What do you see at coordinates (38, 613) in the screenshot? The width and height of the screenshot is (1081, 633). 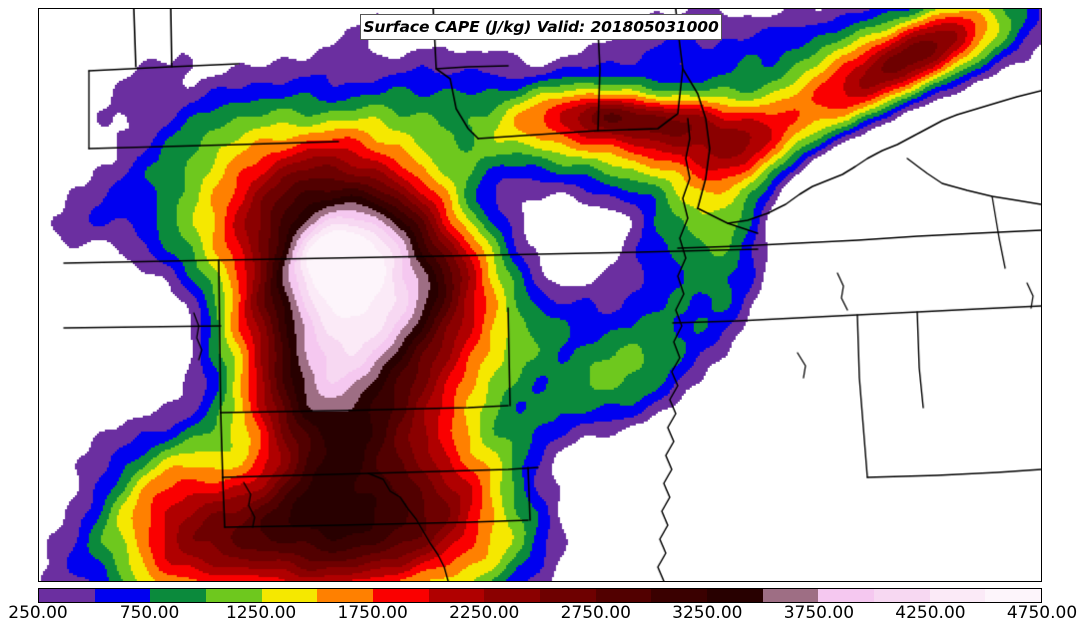 I see `colorbar-tick-label: 250.00` at bounding box center [38, 613].